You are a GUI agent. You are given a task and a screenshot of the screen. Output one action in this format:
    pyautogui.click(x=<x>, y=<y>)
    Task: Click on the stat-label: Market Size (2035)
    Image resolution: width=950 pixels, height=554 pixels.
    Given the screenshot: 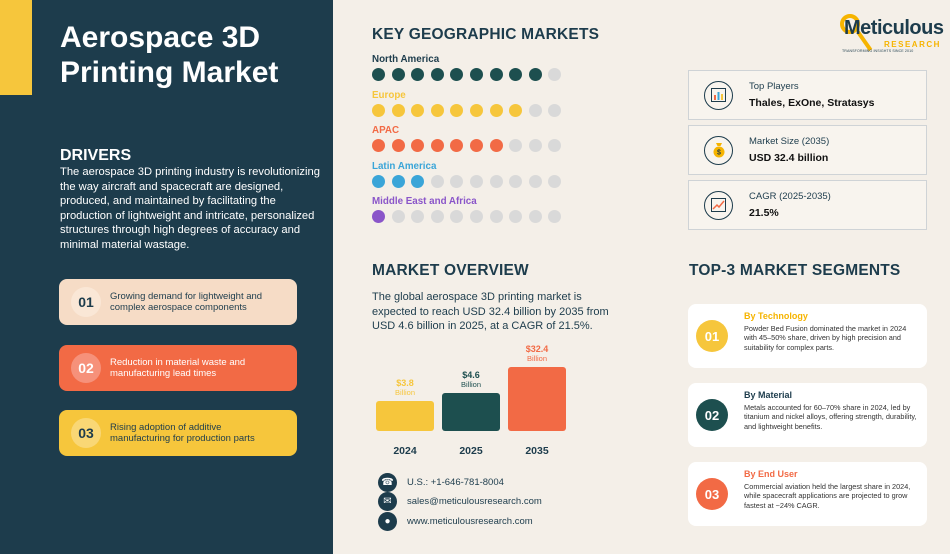 What is the action you would take?
    pyautogui.click(x=789, y=141)
    